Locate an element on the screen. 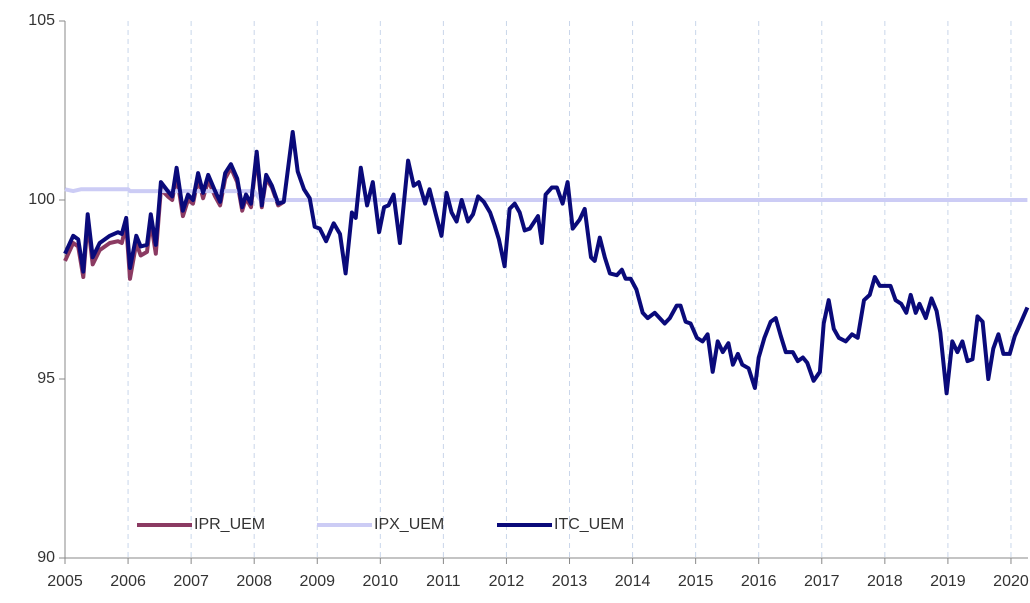 This screenshot has width=1030, height=603. x-tick-label: 2019 is located at coordinates (948, 581).